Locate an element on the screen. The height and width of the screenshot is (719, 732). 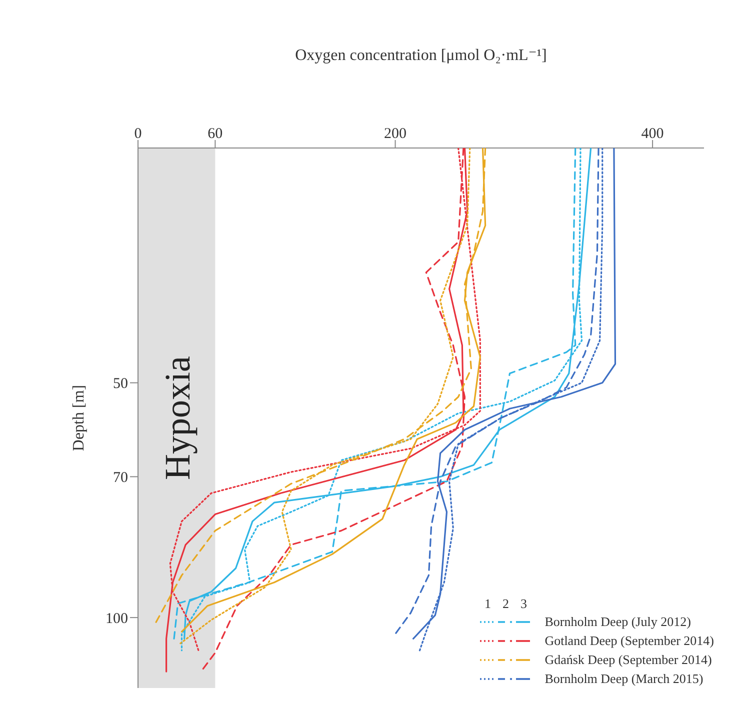
legend-title: 1 2 3 is located at coordinates (505, 604).